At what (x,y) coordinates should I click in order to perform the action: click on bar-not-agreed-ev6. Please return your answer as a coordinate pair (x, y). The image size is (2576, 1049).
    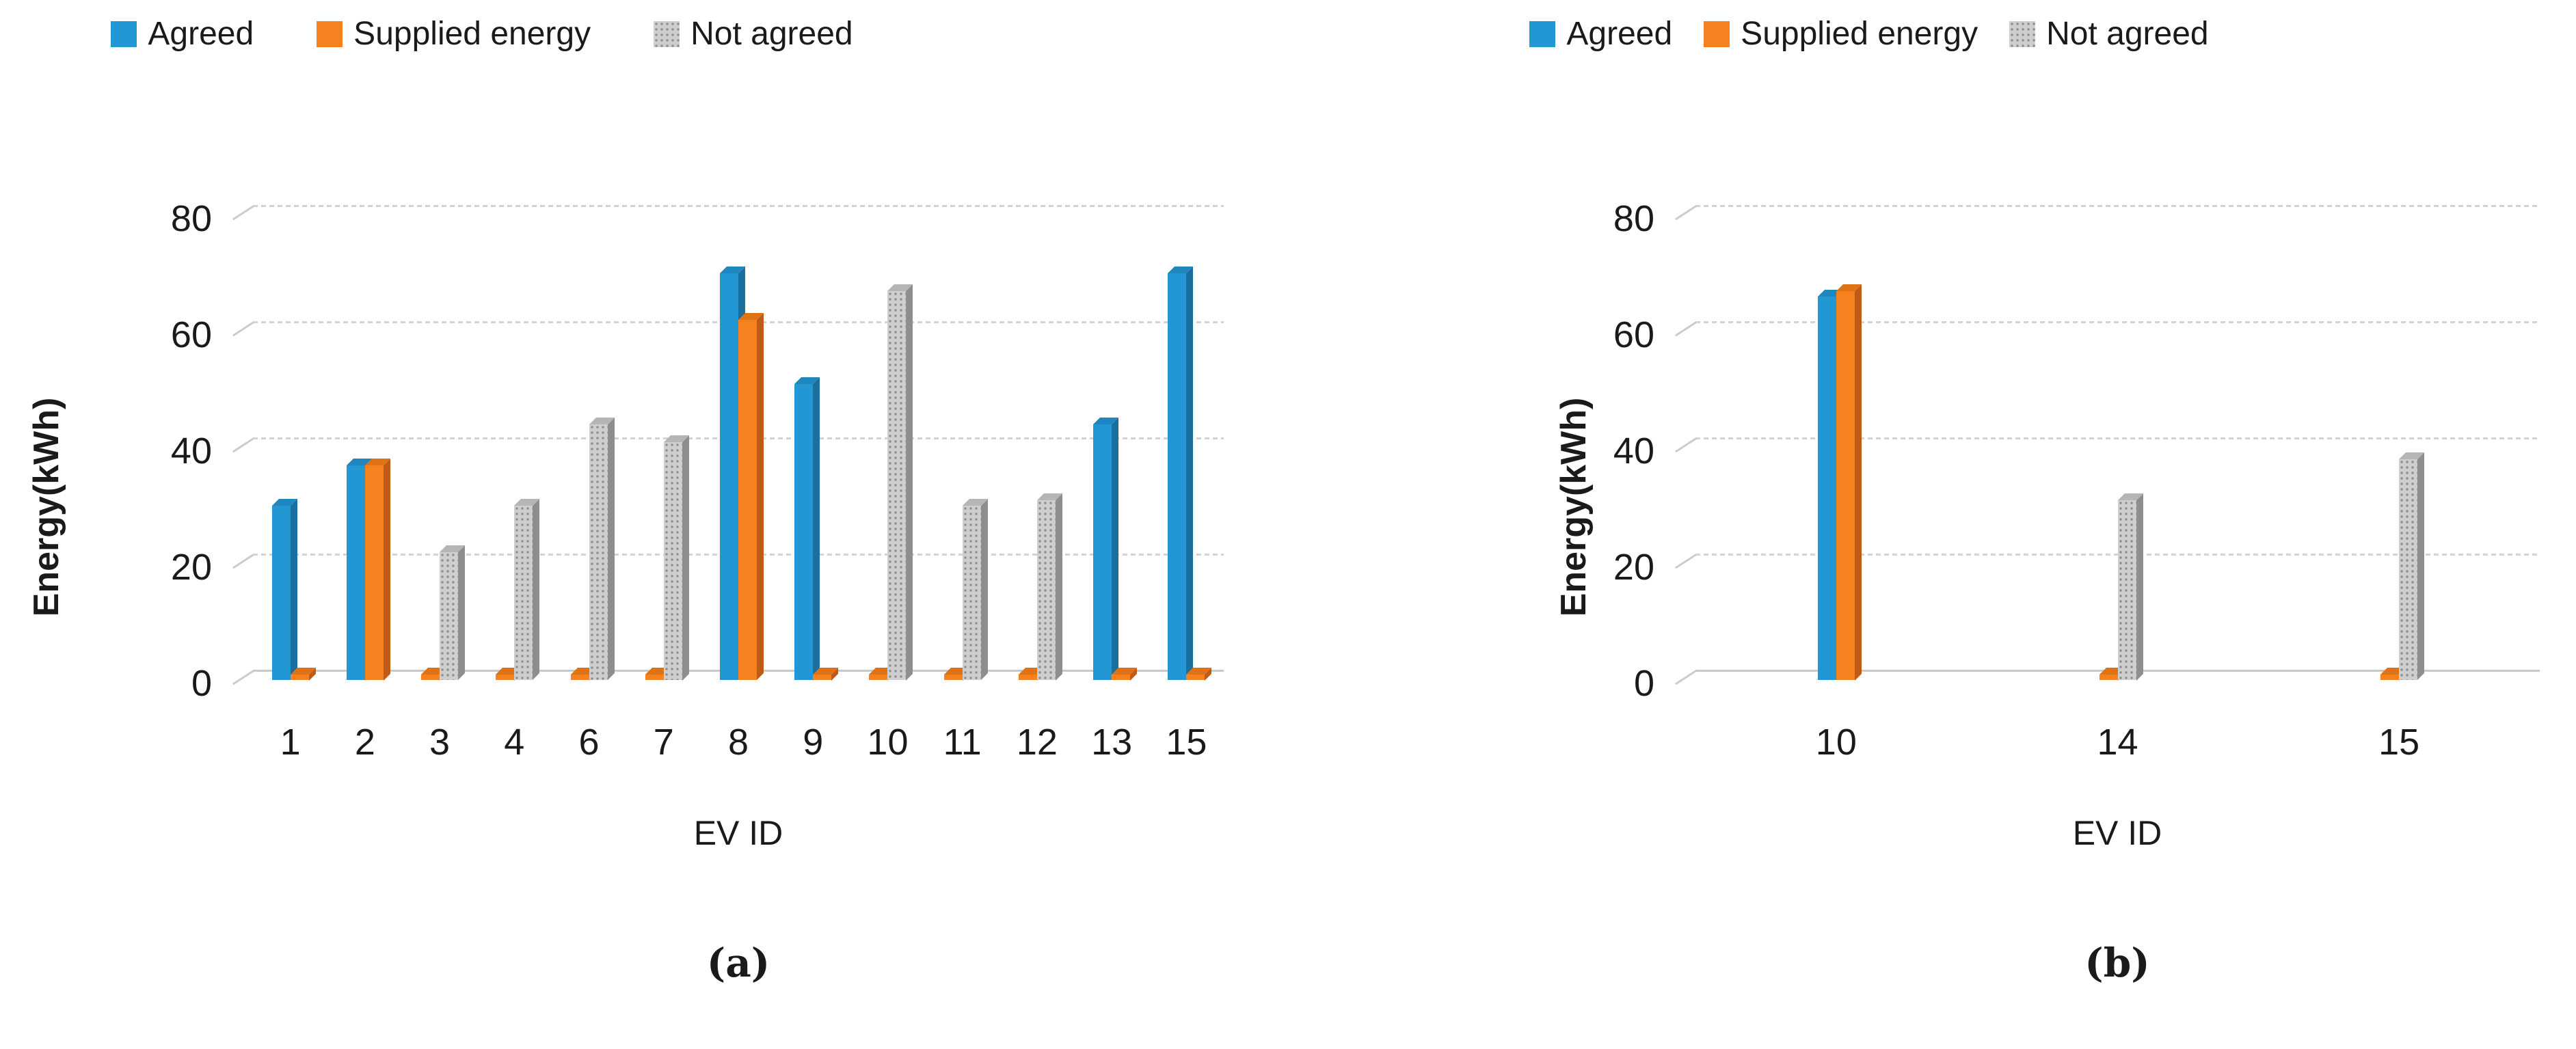
    Looking at the image, I should click on (602, 549).